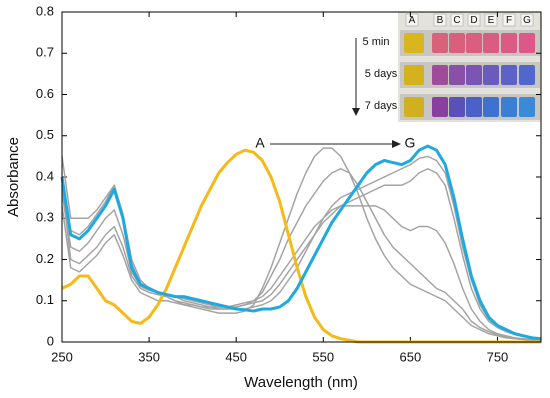 This screenshot has height=398, width=550. Describe the element at coordinates (45, 10) in the screenshot. I see `y-tick-label: 0.8` at that location.